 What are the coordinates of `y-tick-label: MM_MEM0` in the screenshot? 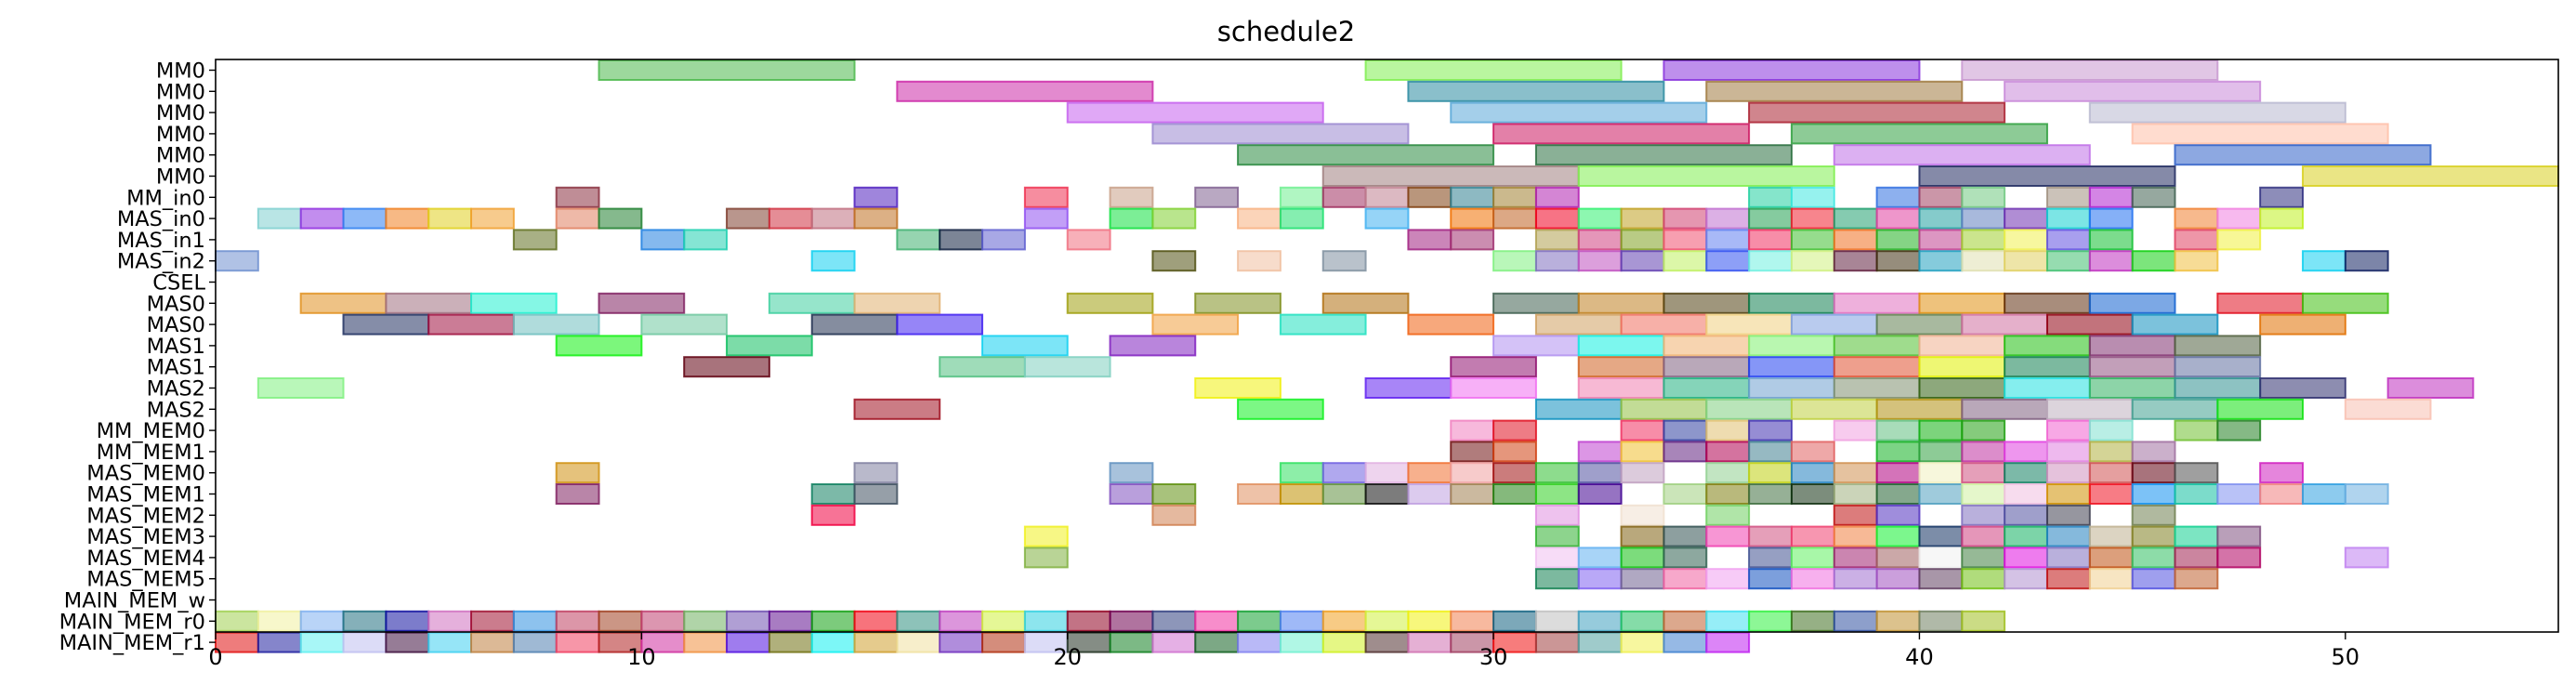 It's located at (151, 431).